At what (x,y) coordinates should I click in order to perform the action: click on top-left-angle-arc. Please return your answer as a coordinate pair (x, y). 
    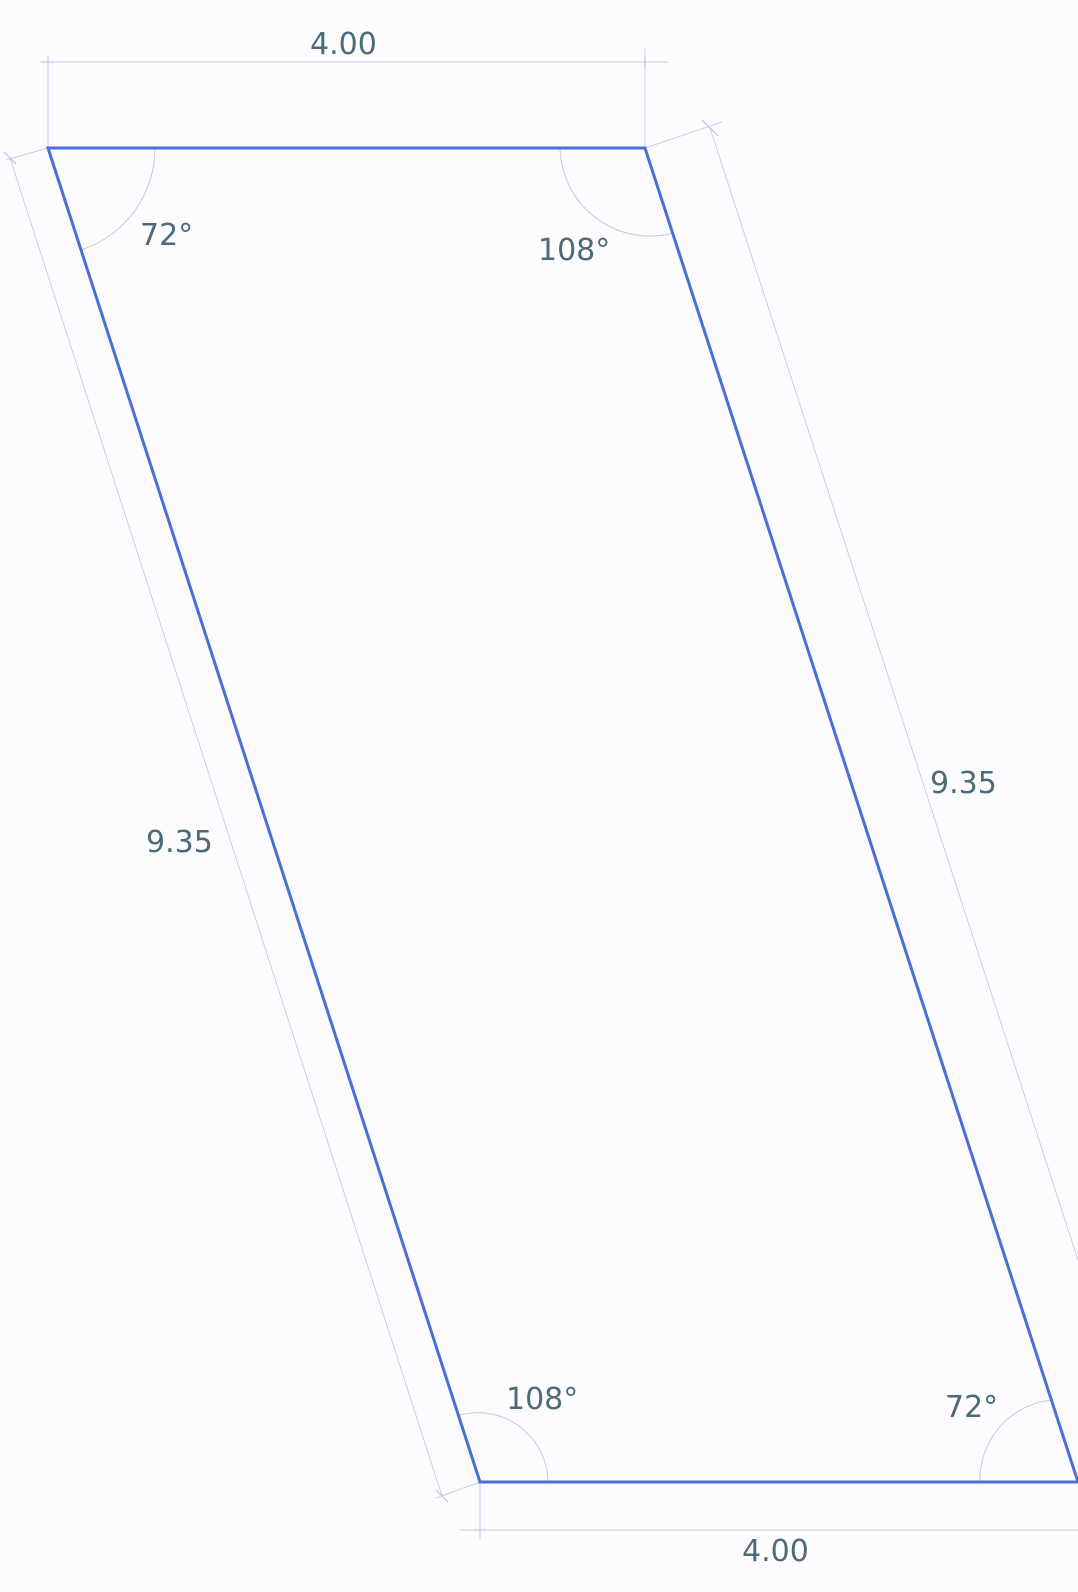
    Looking at the image, I should click on (118, 199).